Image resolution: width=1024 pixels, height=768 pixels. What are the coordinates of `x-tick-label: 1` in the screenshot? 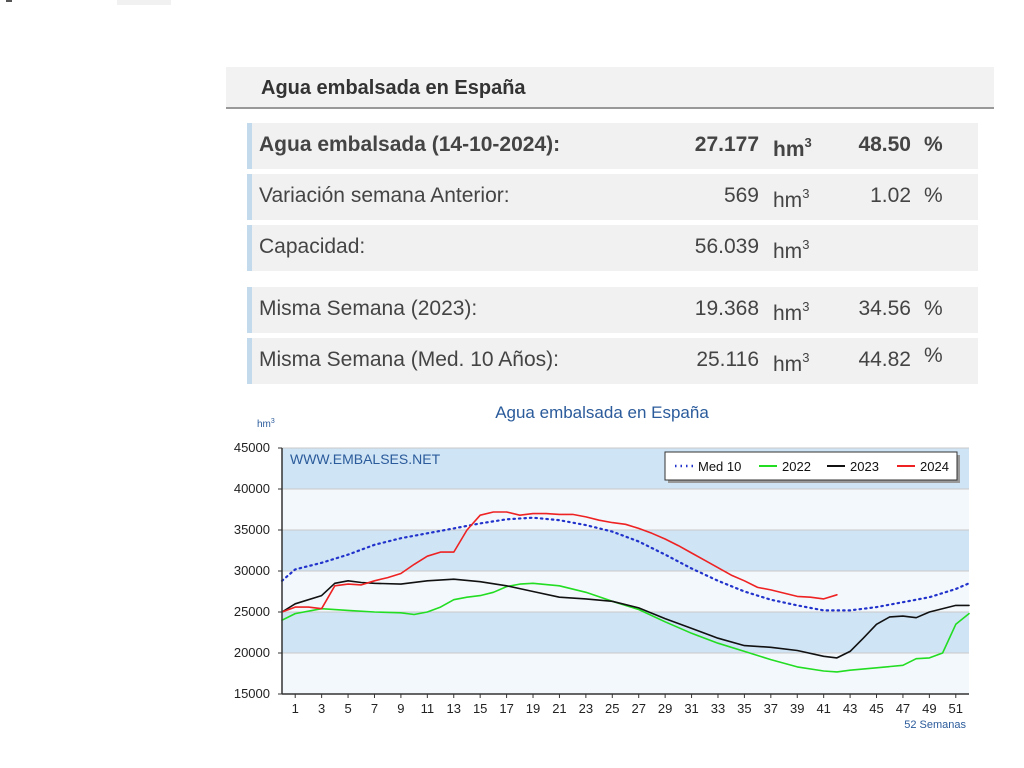 It's located at (295, 708).